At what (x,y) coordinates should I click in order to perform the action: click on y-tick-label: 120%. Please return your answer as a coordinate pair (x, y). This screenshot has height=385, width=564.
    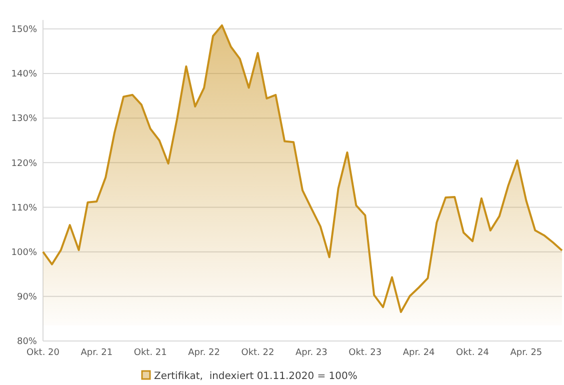
    Looking at the image, I should click on (24, 163).